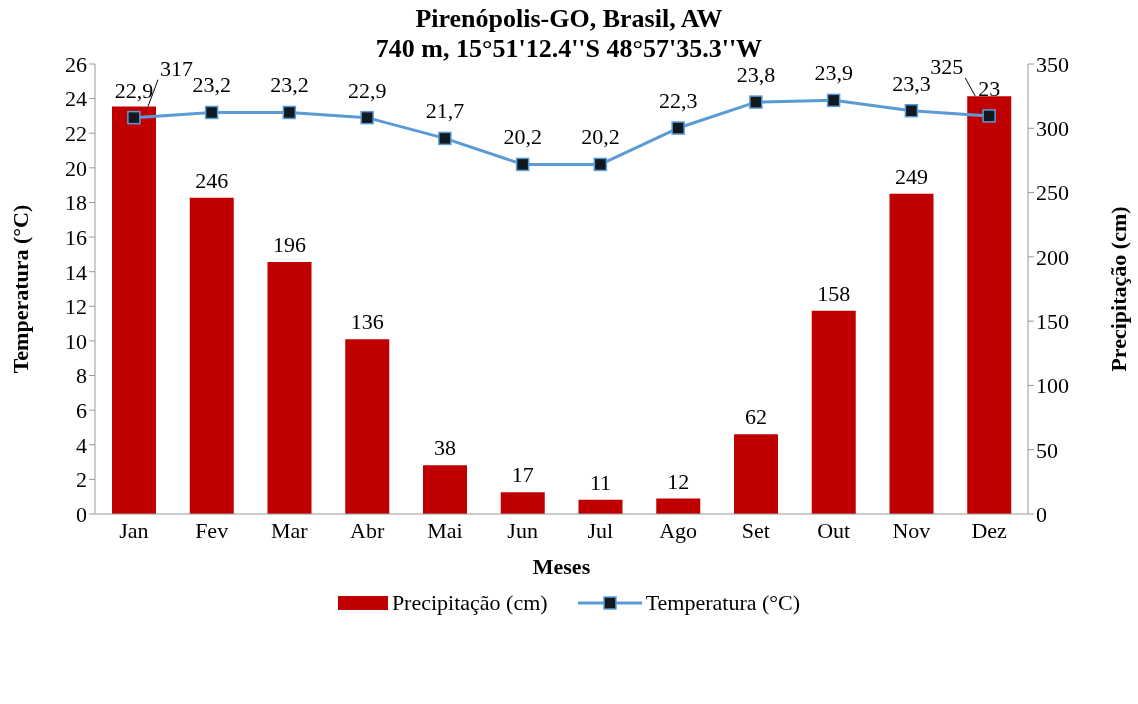 The height and width of the screenshot is (704, 1138). Describe the element at coordinates (76, 203) in the screenshot. I see `y-tick-label: 18` at that location.